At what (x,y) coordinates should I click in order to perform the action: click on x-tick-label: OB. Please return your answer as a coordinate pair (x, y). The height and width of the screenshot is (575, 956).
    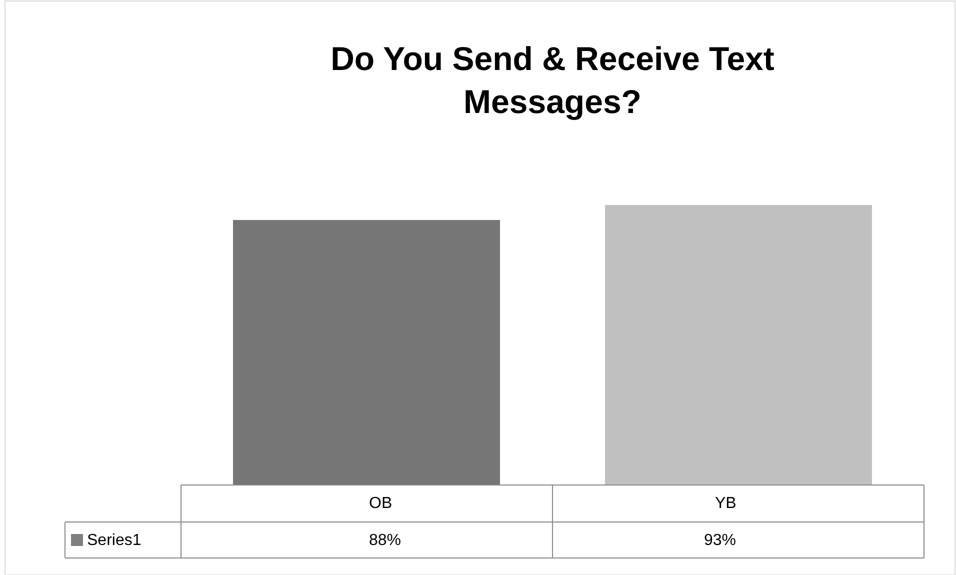
    Looking at the image, I should click on (380, 503).